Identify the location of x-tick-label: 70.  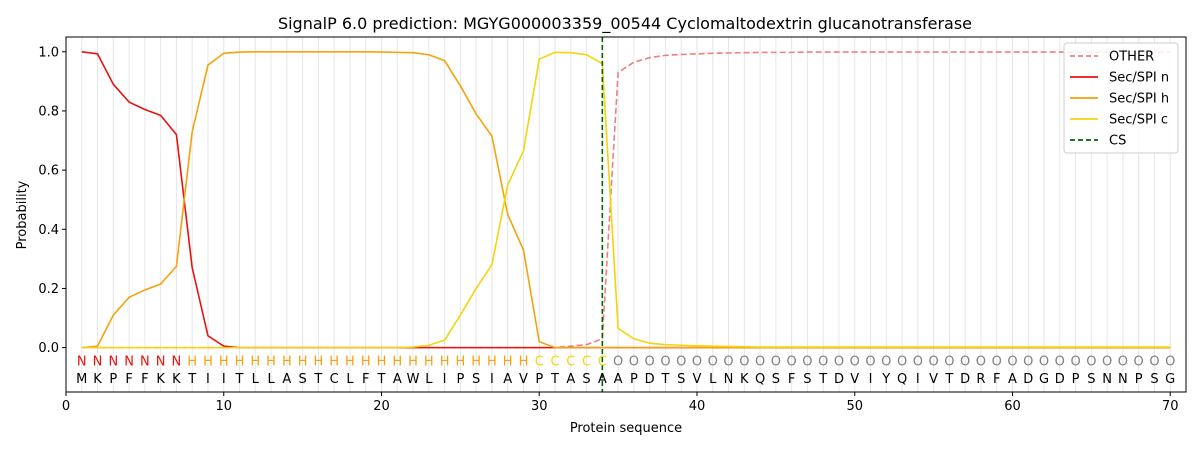
(1170, 406).